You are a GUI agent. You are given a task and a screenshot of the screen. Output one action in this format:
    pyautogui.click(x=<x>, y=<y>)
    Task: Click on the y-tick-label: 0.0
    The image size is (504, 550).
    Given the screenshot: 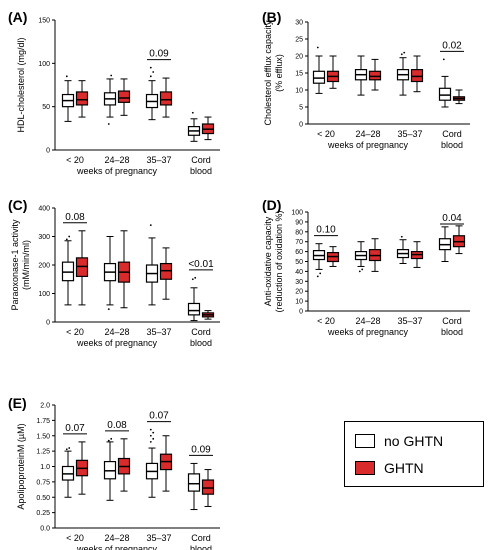 What is the action you would take?
    pyautogui.click(x=45, y=529)
    